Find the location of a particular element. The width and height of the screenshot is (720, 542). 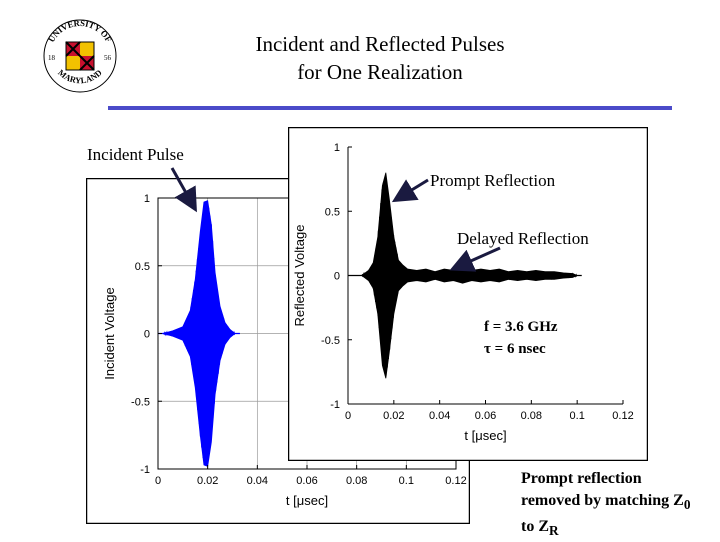

incident-y-axis-title: Incident Voltage is located at coordinates (109, 333).